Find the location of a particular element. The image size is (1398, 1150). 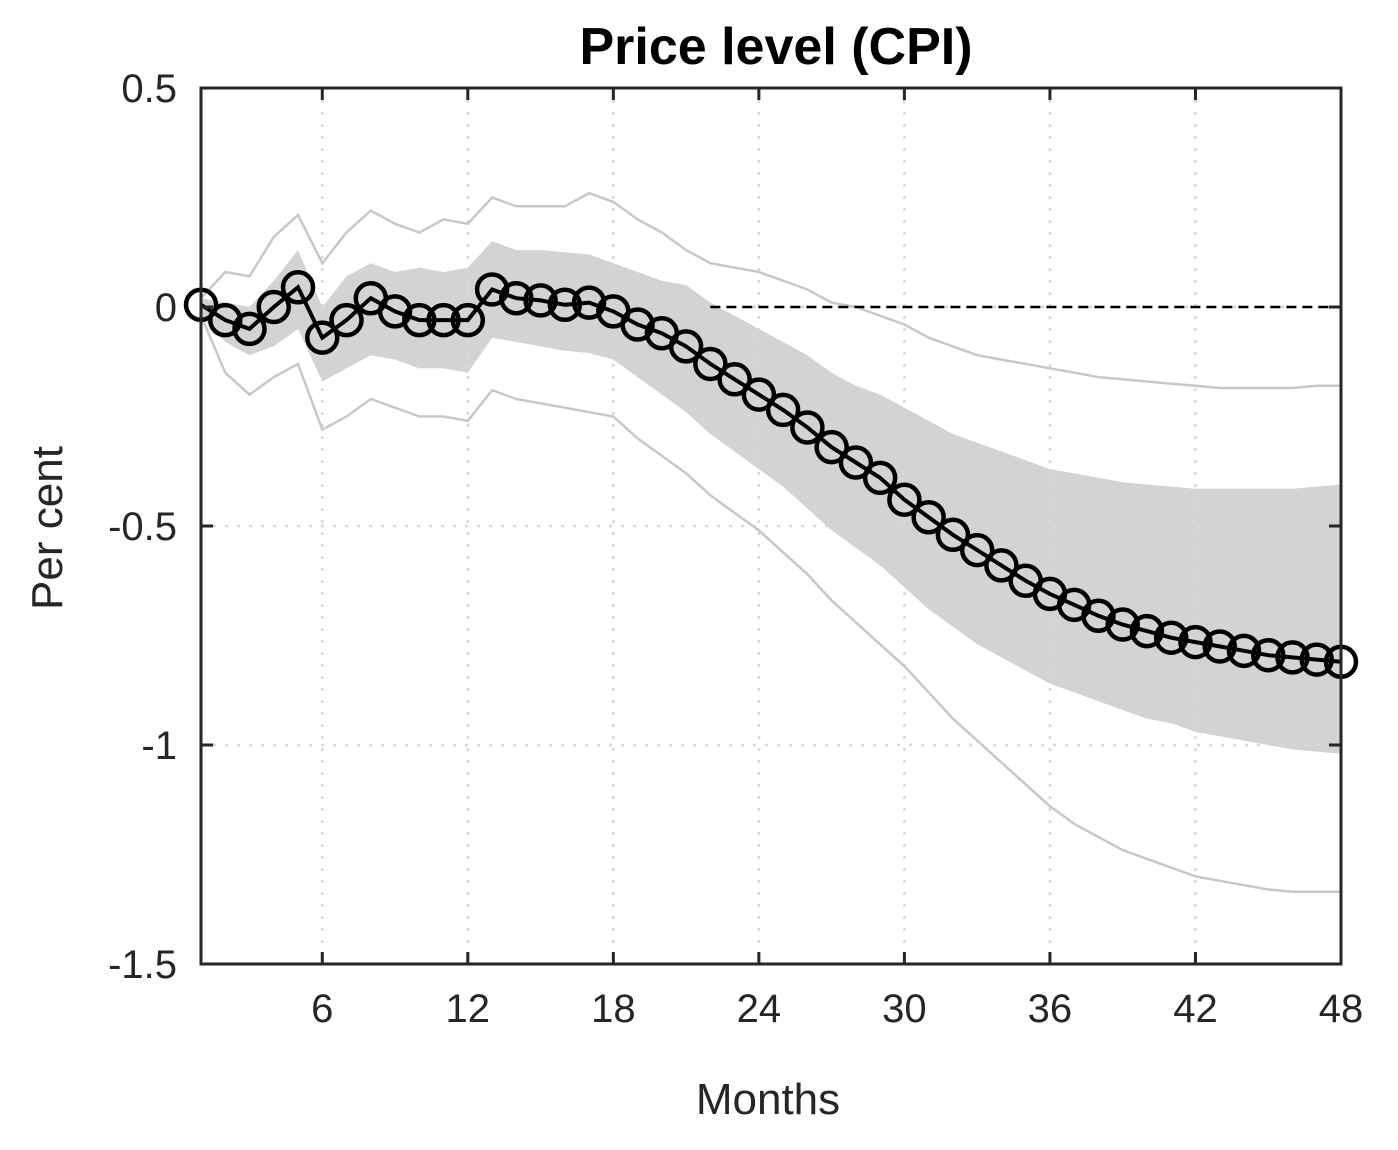

y-tick-label: -1.5 is located at coordinates (142, 965).